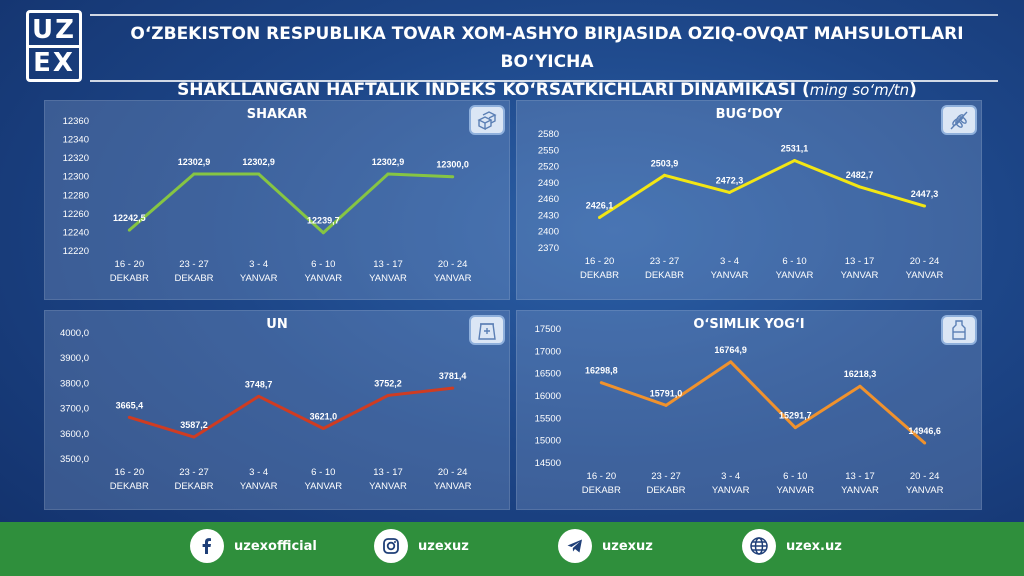  Describe the element at coordinates (548, 351) in the screenshot. I see `y-tick-label: 17000` at that location.